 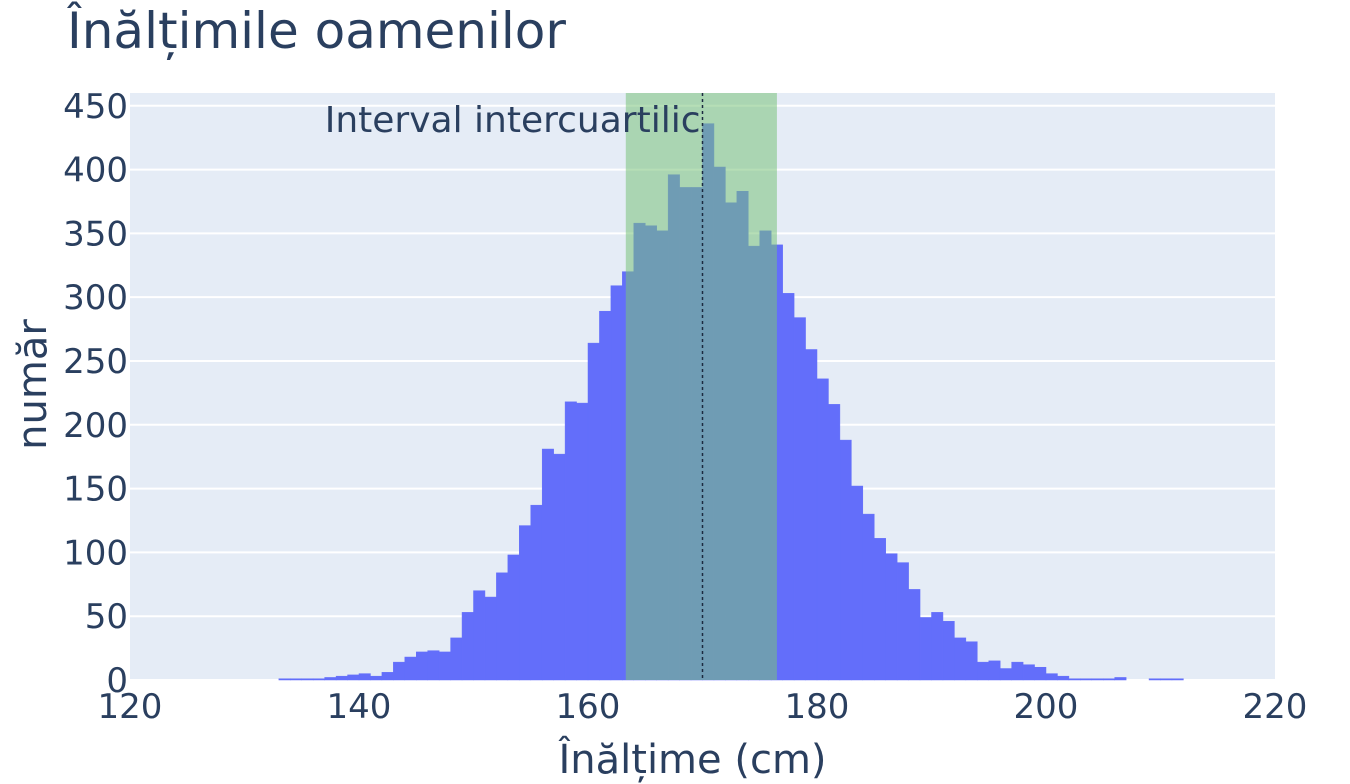 What do you see at coordinates (117, 681) in the screenshot?
I see `y-tick-label: 0` at bounding box center [117, 681].